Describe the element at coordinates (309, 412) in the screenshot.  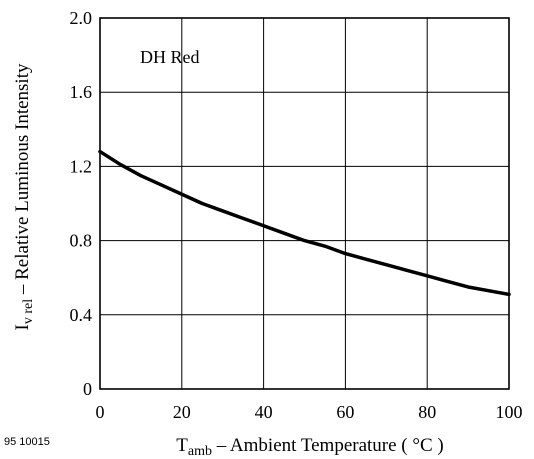
I see `x-tick-labels: 0 20 40 60 80 100` at that location.